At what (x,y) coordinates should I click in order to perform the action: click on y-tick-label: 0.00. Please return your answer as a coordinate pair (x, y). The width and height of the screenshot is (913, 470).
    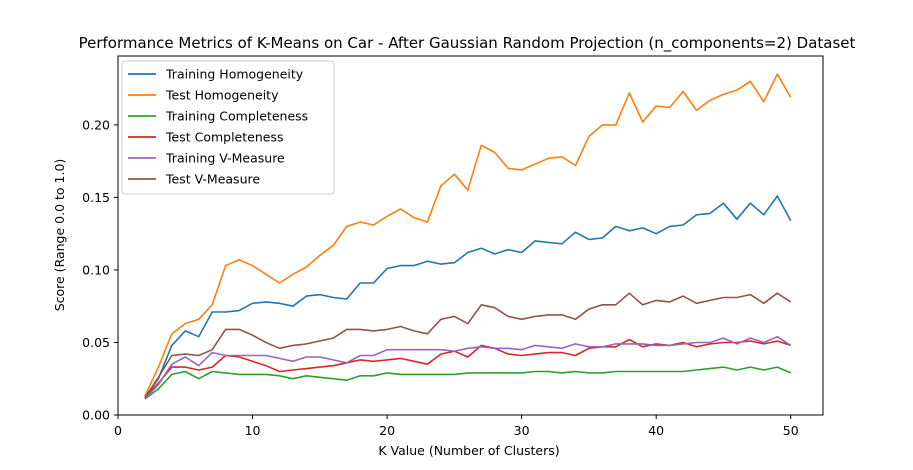
    Looking at the image, I should click on (96, 415).